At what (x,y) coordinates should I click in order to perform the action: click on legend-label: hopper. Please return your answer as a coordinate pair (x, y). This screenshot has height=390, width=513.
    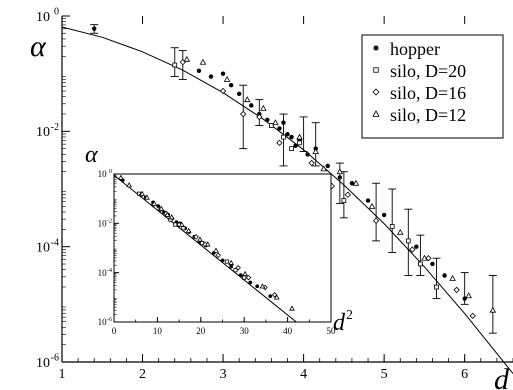
    Looking at the image, I should click on (415, 49).